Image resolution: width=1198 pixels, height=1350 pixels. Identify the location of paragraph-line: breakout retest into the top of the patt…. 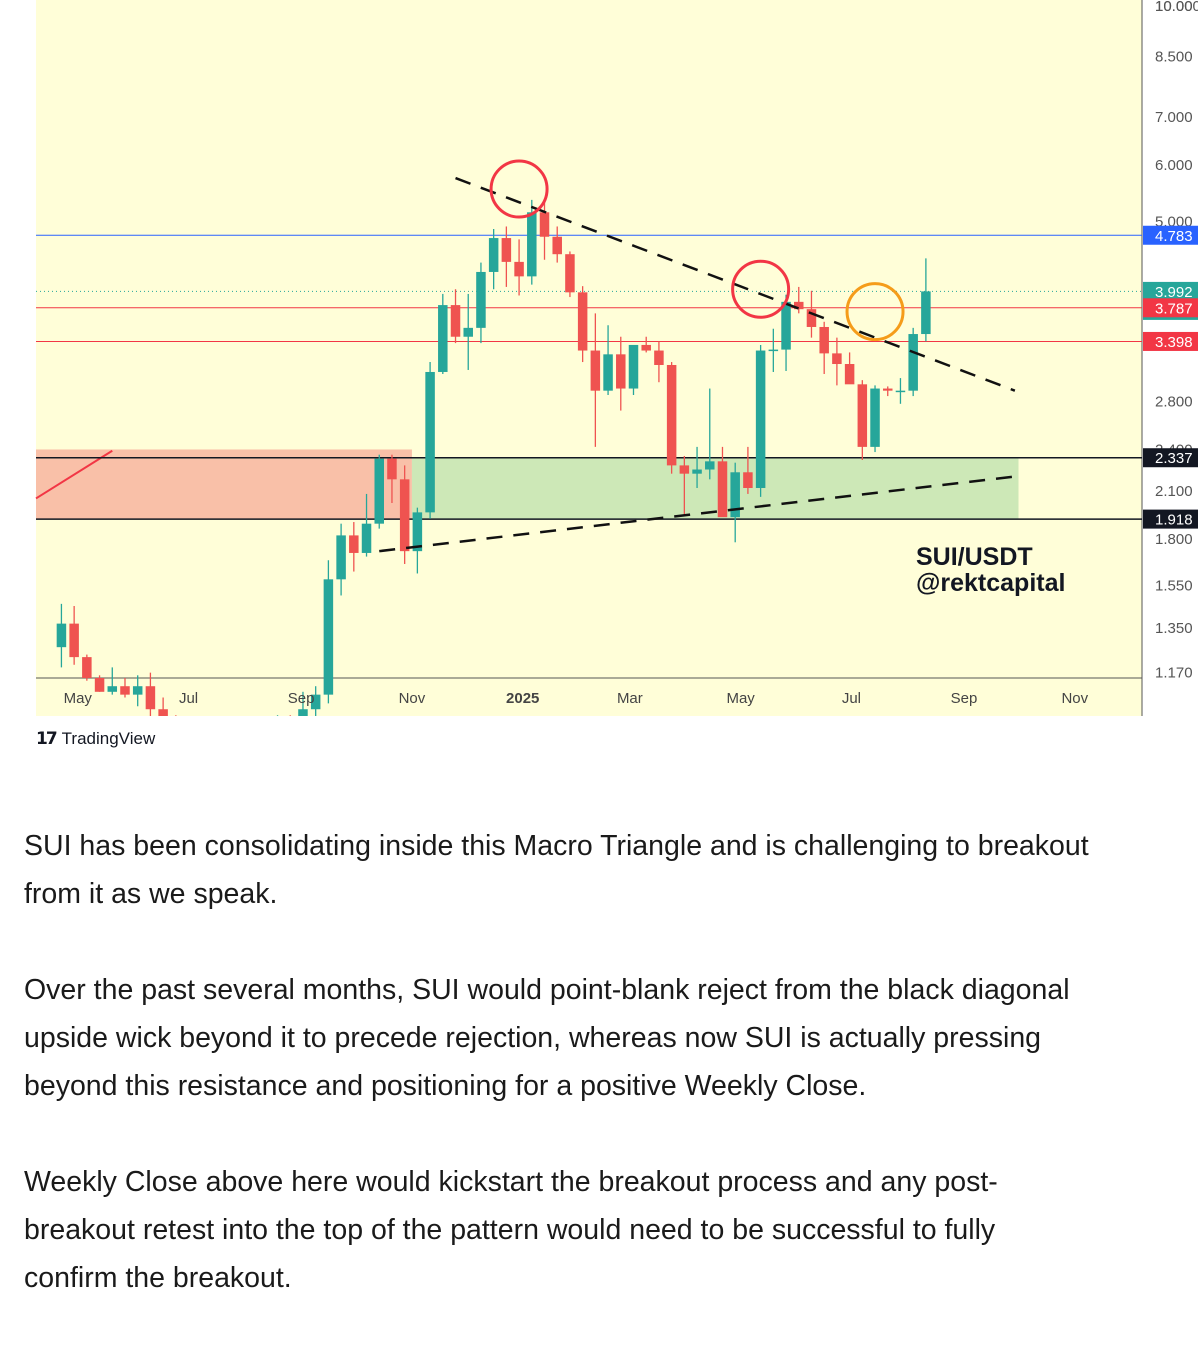
(510, 1230).